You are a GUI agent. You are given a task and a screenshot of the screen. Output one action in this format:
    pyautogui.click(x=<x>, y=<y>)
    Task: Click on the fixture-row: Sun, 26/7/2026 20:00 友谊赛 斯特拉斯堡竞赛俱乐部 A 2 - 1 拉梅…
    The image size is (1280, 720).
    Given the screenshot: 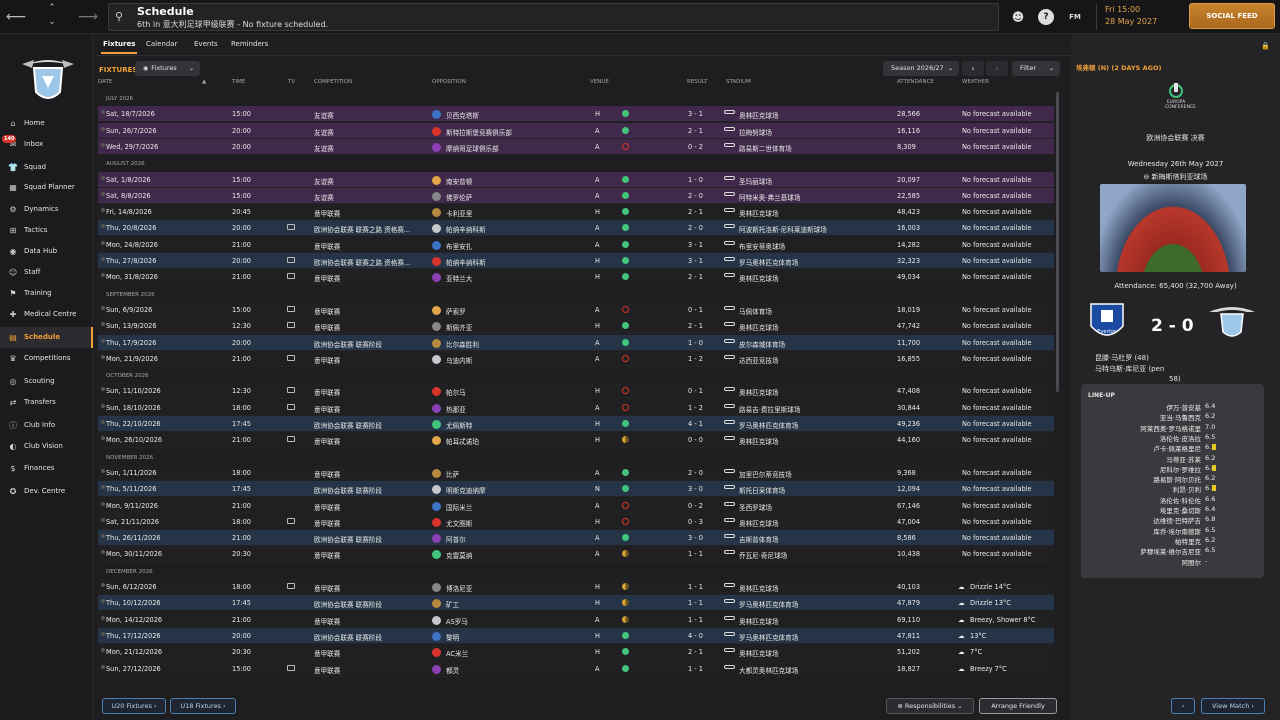 What is the action you would take?
    pyautogui.click(x=576, y=130)
    